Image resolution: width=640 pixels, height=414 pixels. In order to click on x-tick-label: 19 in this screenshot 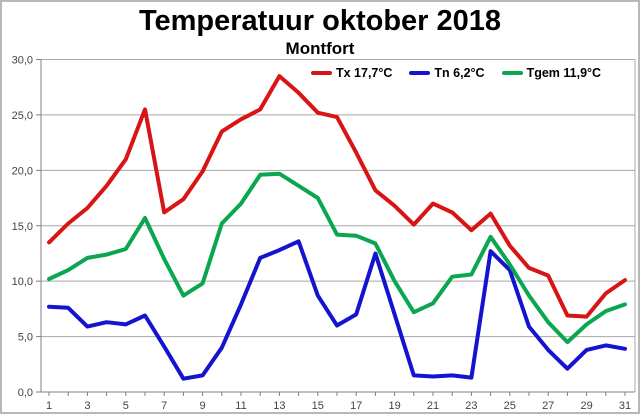, I will do `click(394, 406)`.